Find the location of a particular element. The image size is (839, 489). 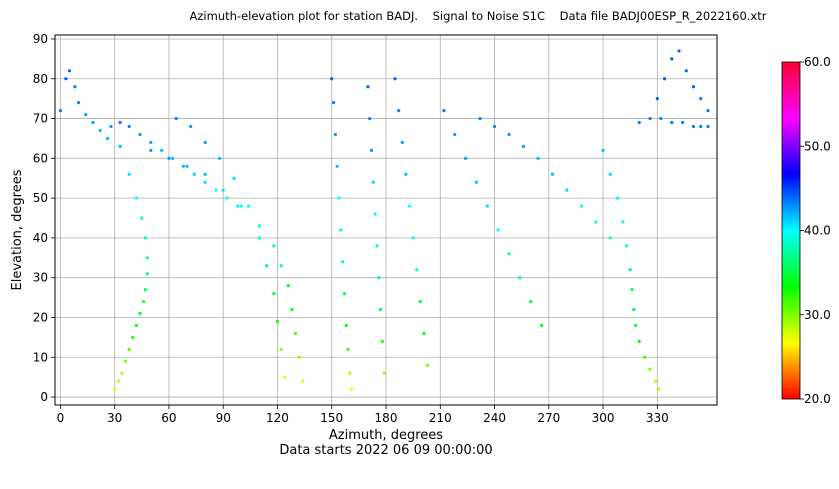

y-tick-label: 60 is located at coordinates (40, 158).